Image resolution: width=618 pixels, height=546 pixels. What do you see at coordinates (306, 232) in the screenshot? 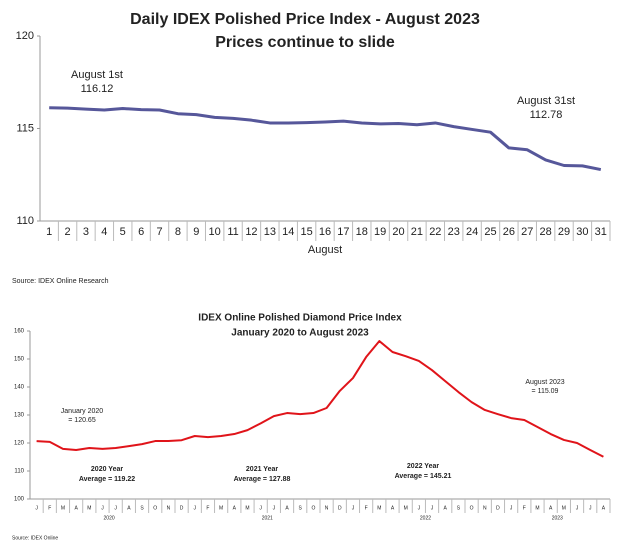
I see `x-tick-label: 15` at bounding box center [306, 232].